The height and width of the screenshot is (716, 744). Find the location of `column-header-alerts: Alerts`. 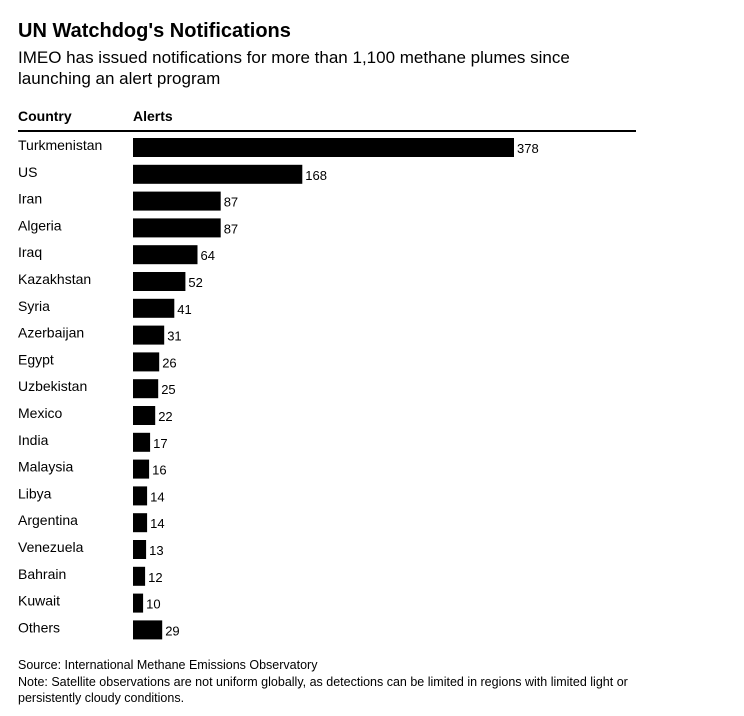

column-header-alerts: Alerts is located at coordinates (153, 116).